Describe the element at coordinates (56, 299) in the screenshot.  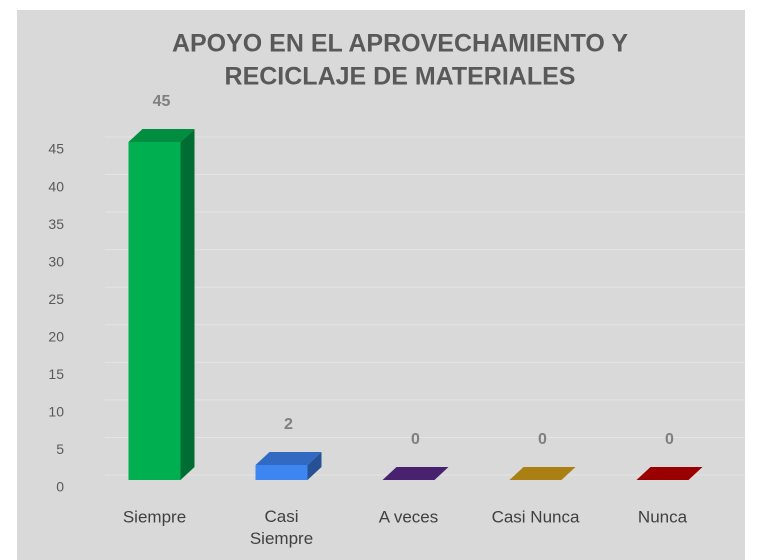
I see `y-tick-label: 25` at that location.